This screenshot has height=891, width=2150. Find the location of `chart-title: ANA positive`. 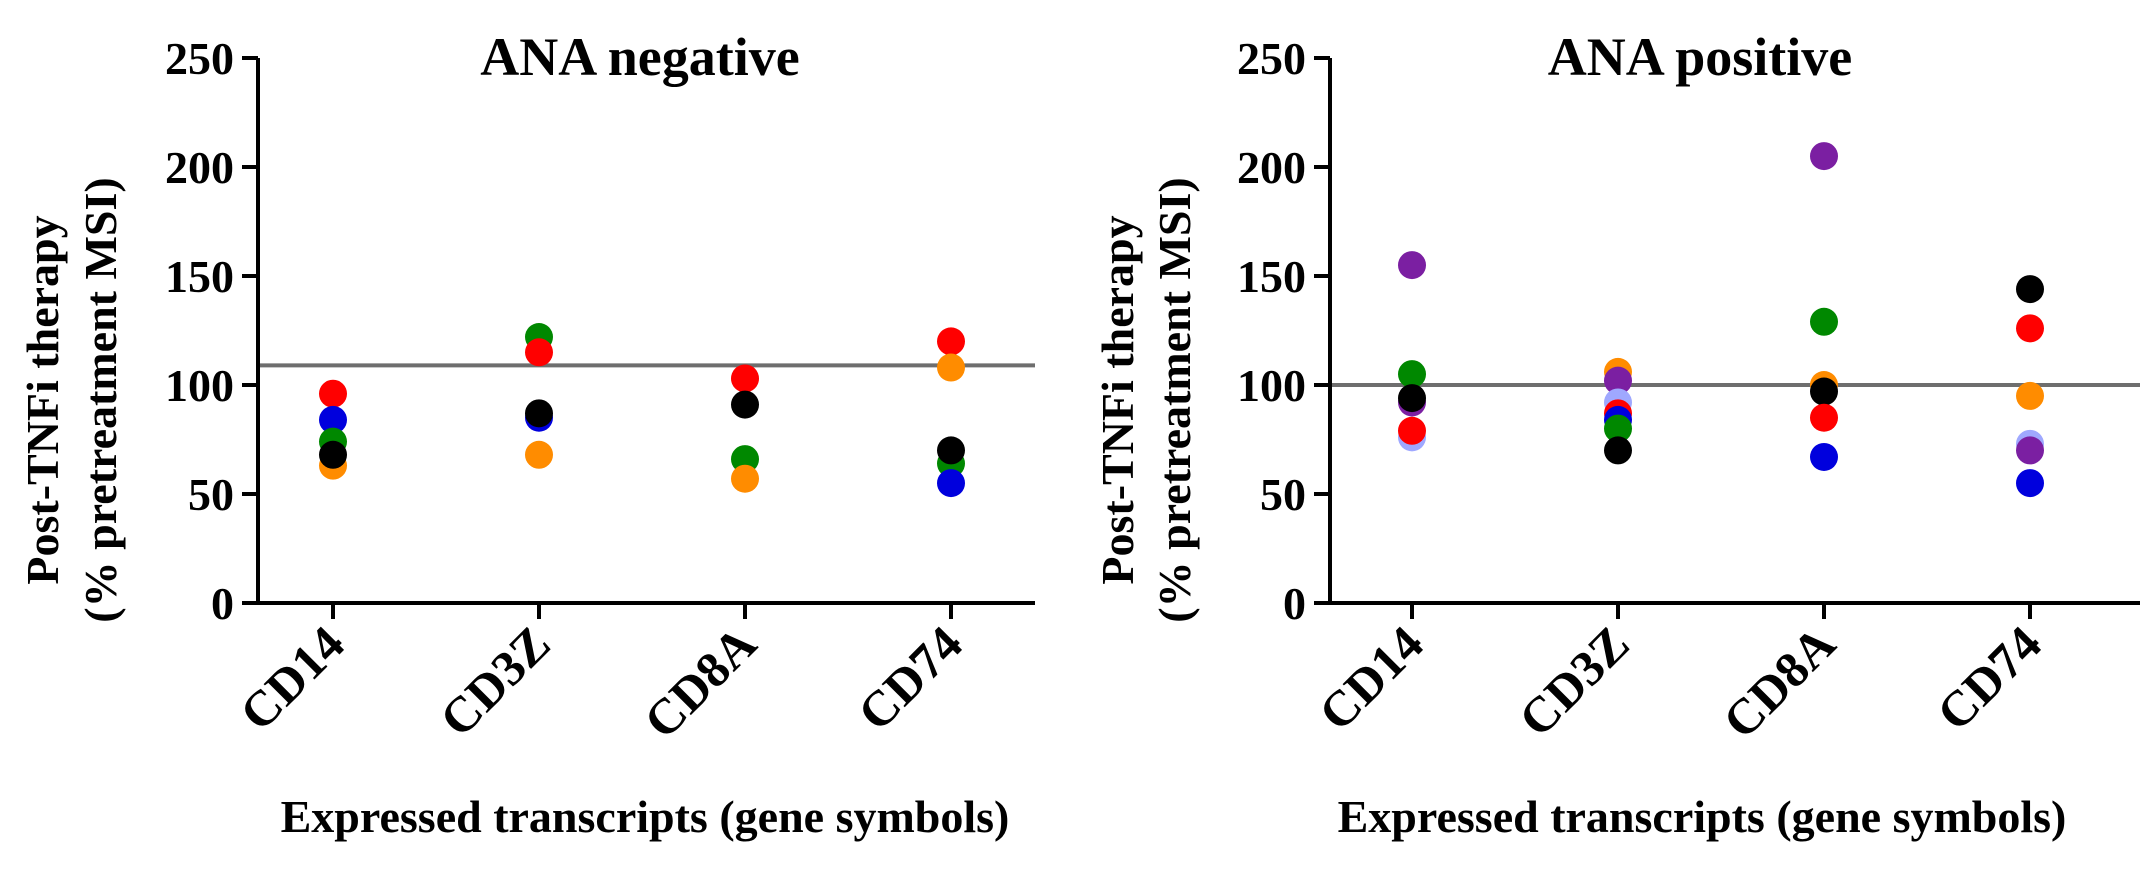

chart-title: ANA positive is located at coordinates (1700, 57).